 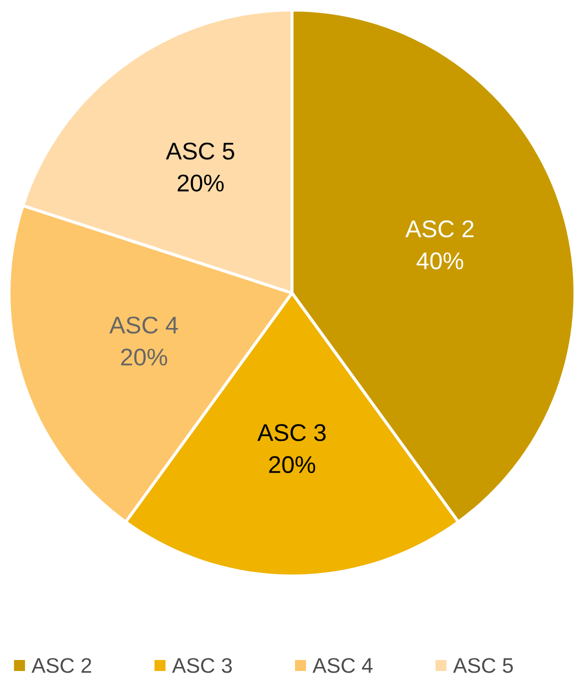 What do you see at coordinates (291, 433) in the screenshot?
I see `slice-label: ASC 3` at bounding box center [291, 433].